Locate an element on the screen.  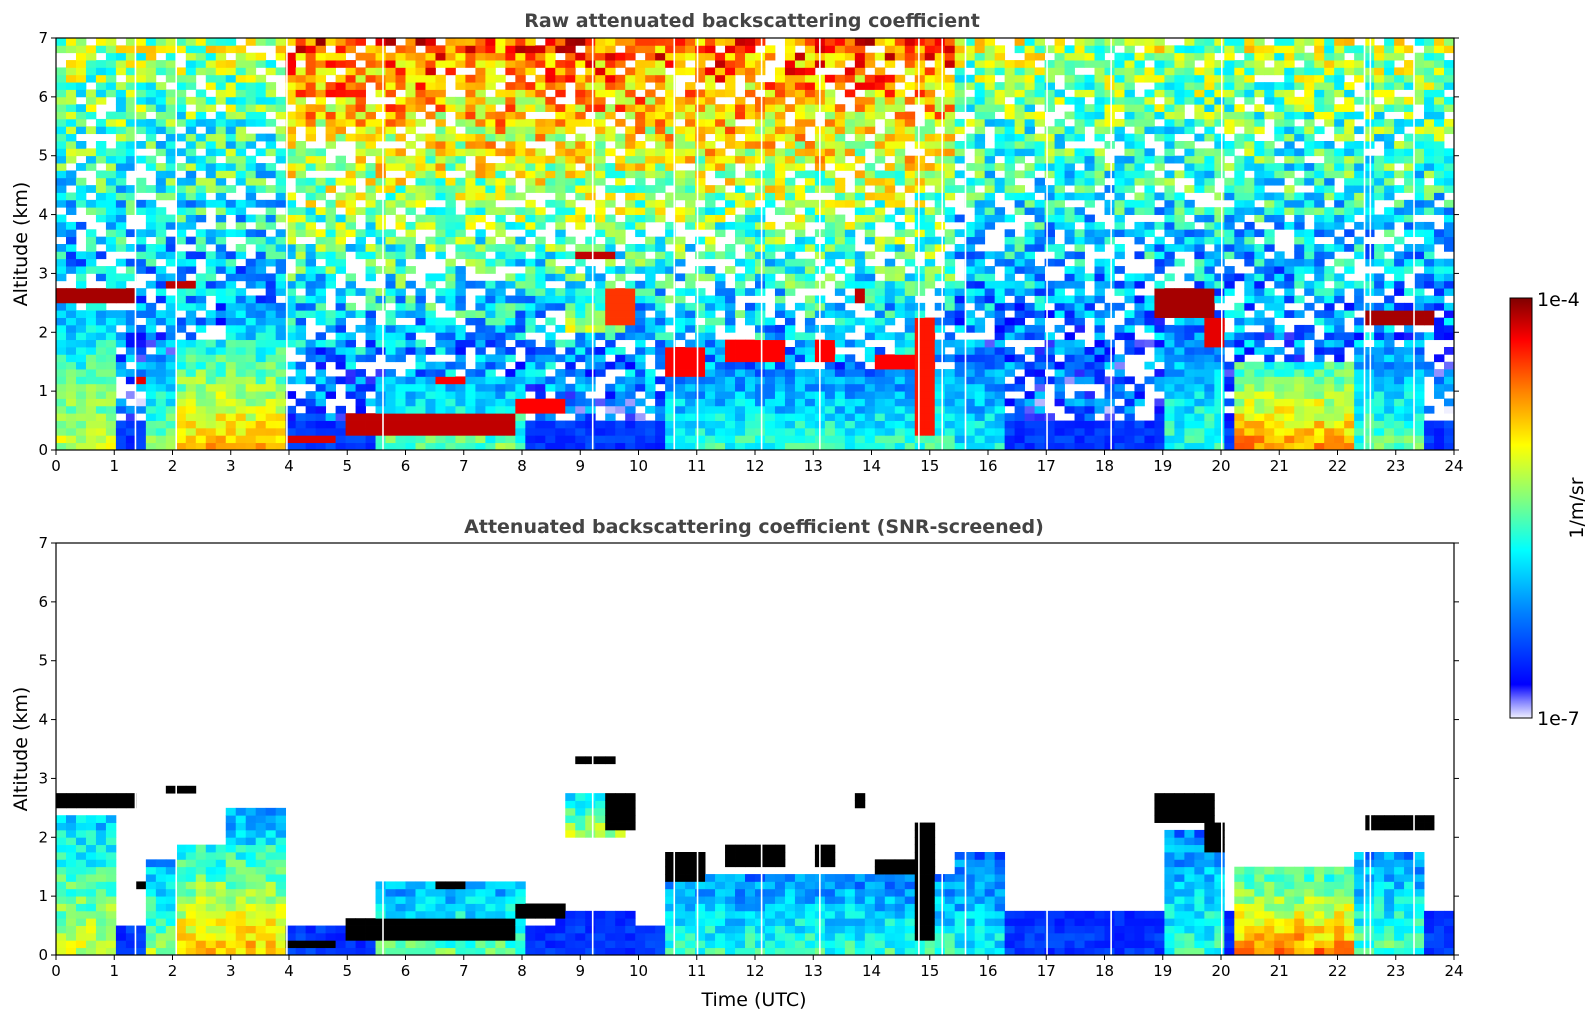
colorbar-unit-label: 1/m/sr is located at coordinates (1577, 507).